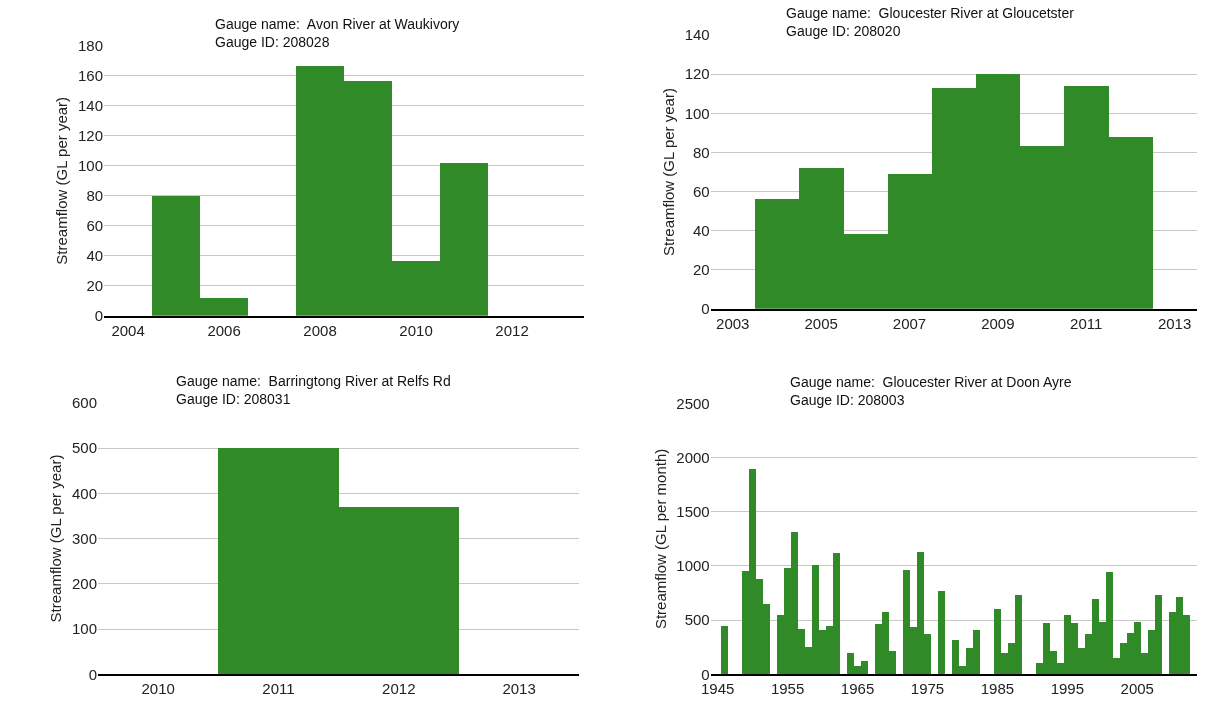 This screenshot has width=1216, height=724. What do you see at coordinates (233, 399) in the screenshot?
I see `annotation: Gauge ID: 208031` at bounding box center [233, 399].